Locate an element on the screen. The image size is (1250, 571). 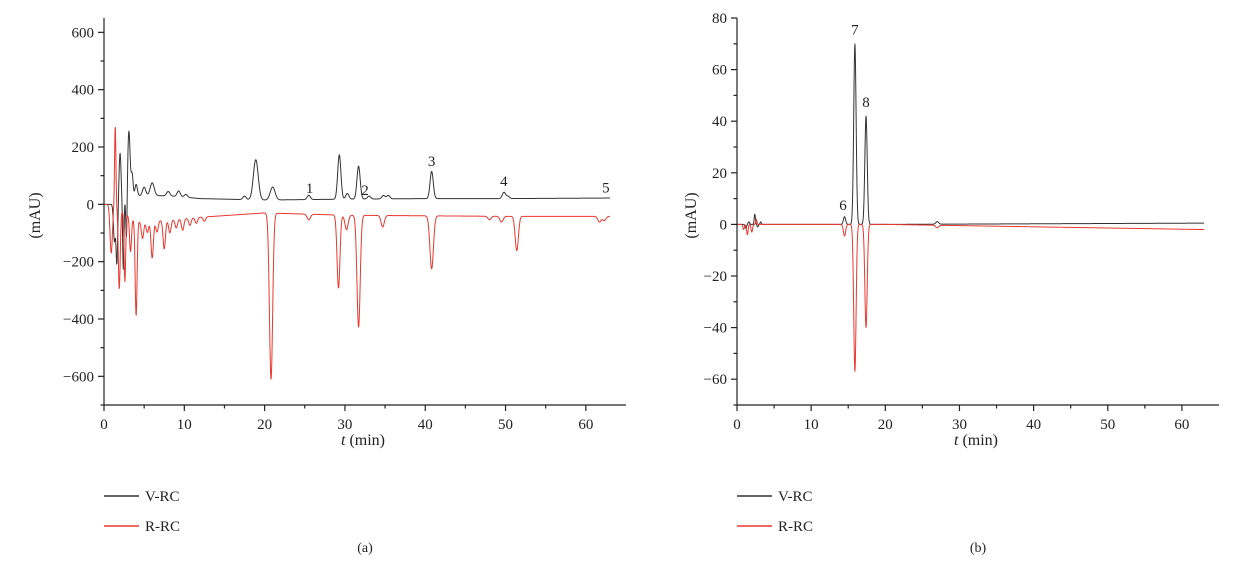
panel-label: (a) is located at coordinates (365, 548).